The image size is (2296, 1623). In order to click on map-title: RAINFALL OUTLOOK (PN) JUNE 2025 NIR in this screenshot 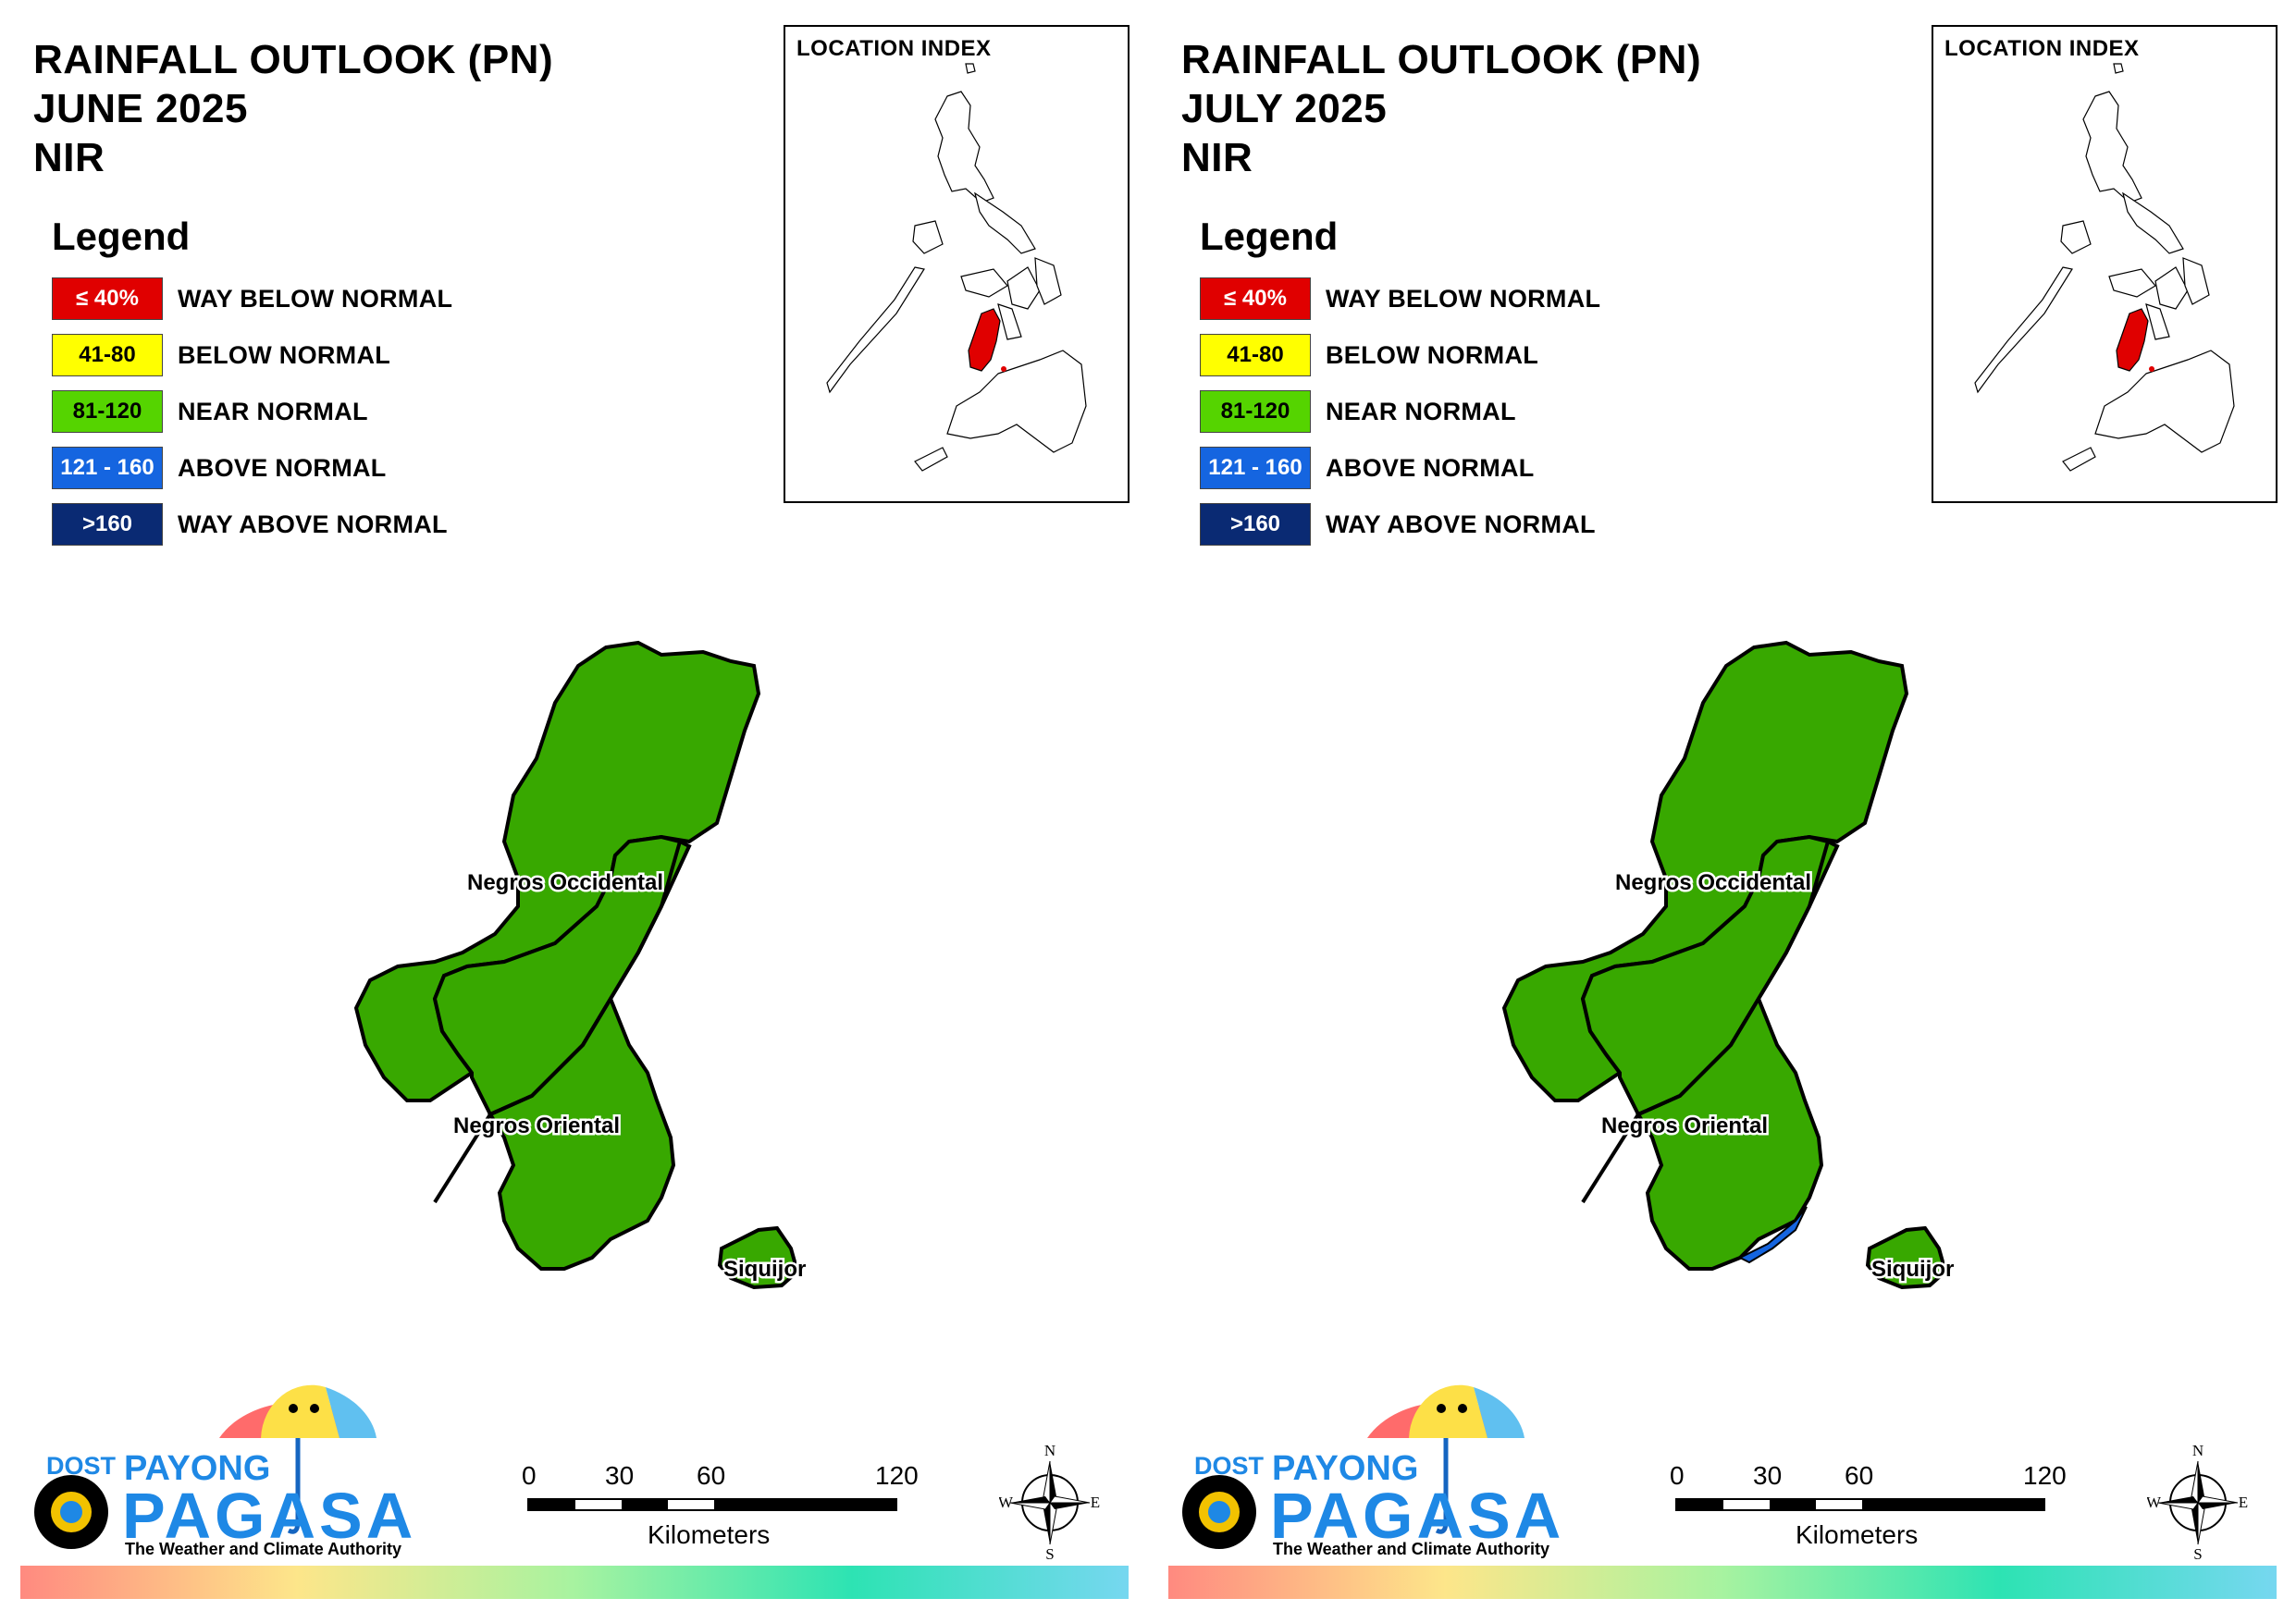, I will do `click(293, 108)`.